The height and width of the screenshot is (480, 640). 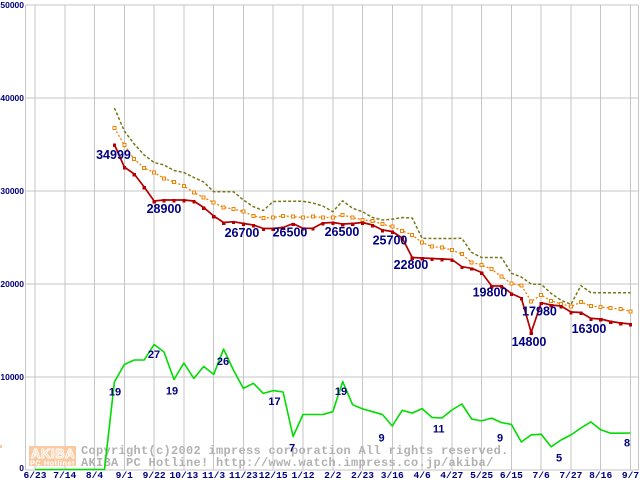 What do you see at coordinates (12, 98) in the screenshot?
I see `svg-text: 40000` at bounding box center [12, 98].